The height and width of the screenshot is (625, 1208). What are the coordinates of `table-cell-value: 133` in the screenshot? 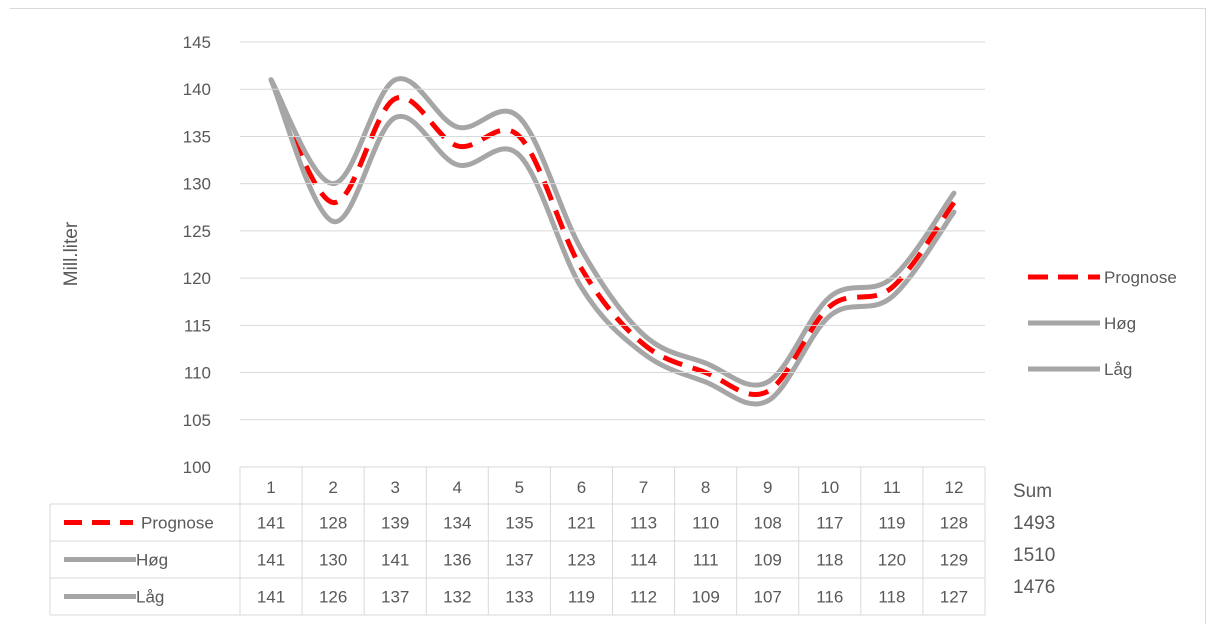 It's located at (519, 597).